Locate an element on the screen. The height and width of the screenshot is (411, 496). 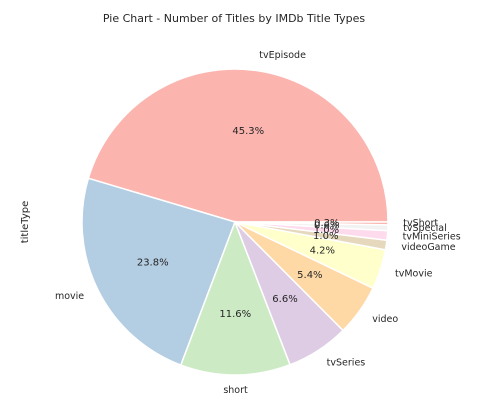
slice-pct-video: 5.4% is located at coordinates (309, 275).